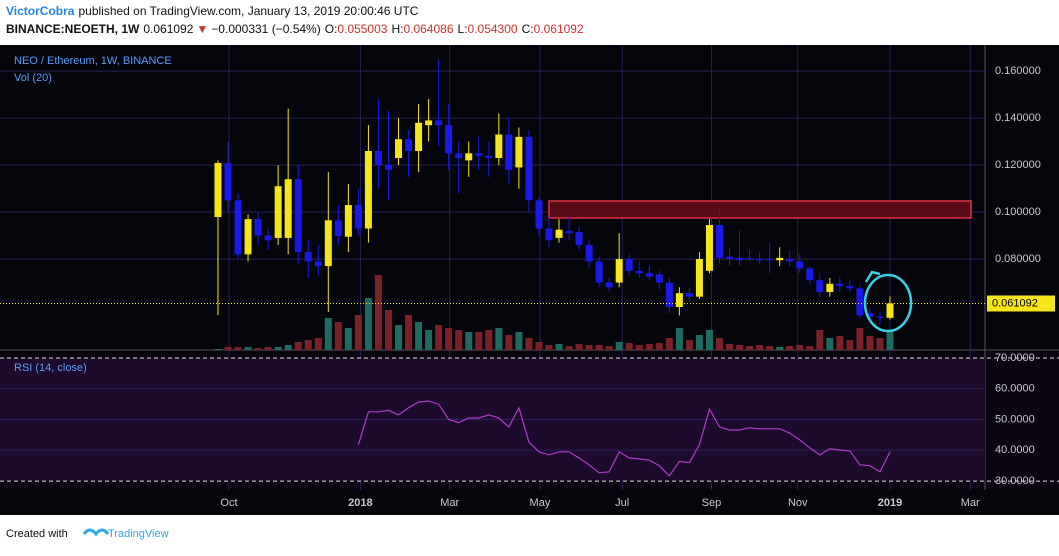  I want to click on y-tick-label: 0.120000, so click(1018, 165).